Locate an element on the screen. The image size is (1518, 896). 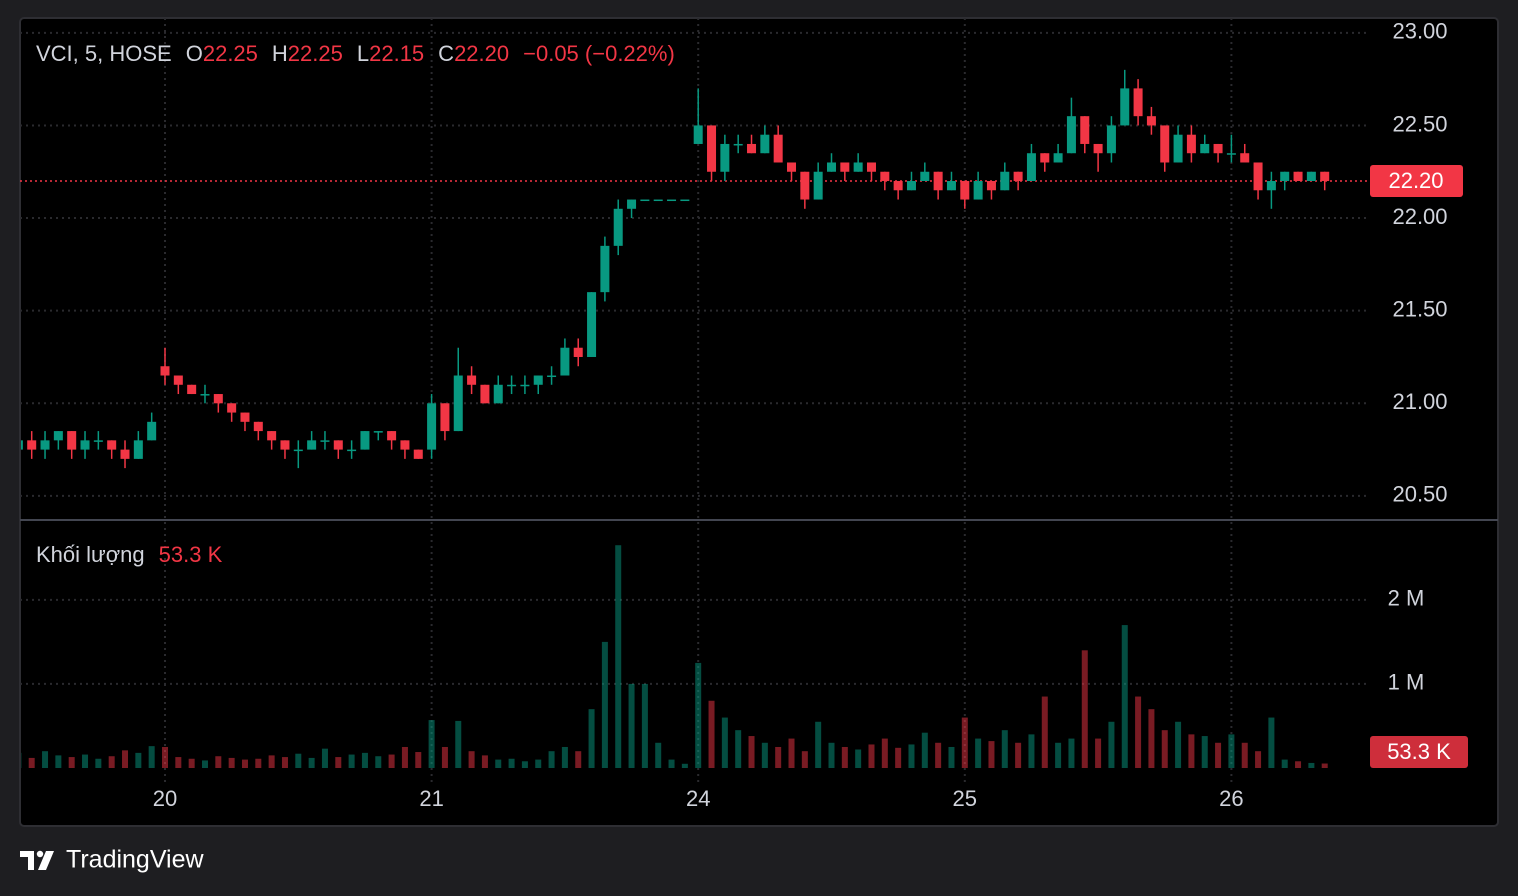
y-tick-label: 22.50 is located at coordinates (1419, 123).